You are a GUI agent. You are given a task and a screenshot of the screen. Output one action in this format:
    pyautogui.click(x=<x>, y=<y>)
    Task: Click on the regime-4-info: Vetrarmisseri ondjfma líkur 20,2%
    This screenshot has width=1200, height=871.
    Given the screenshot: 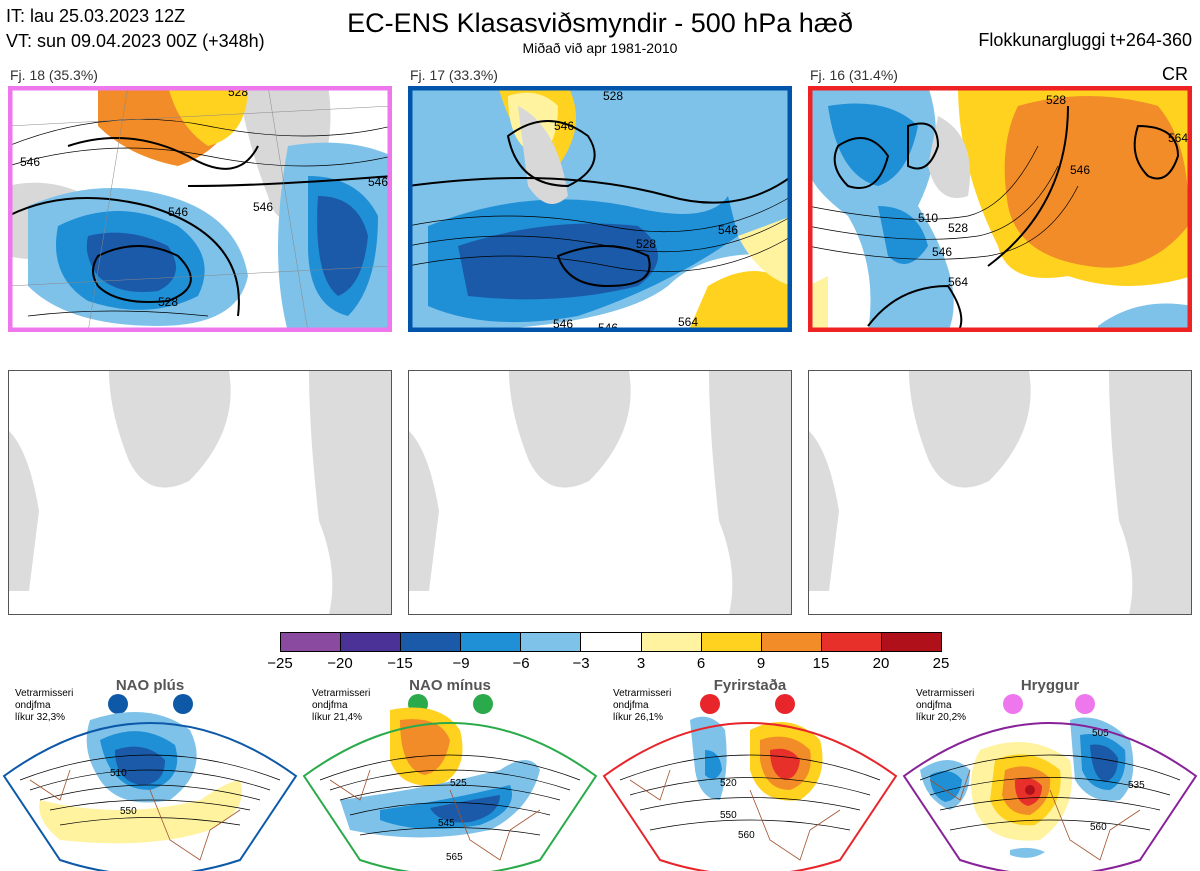 What is the action you would take?
    pyautogui.click(x=945, y=705)
    